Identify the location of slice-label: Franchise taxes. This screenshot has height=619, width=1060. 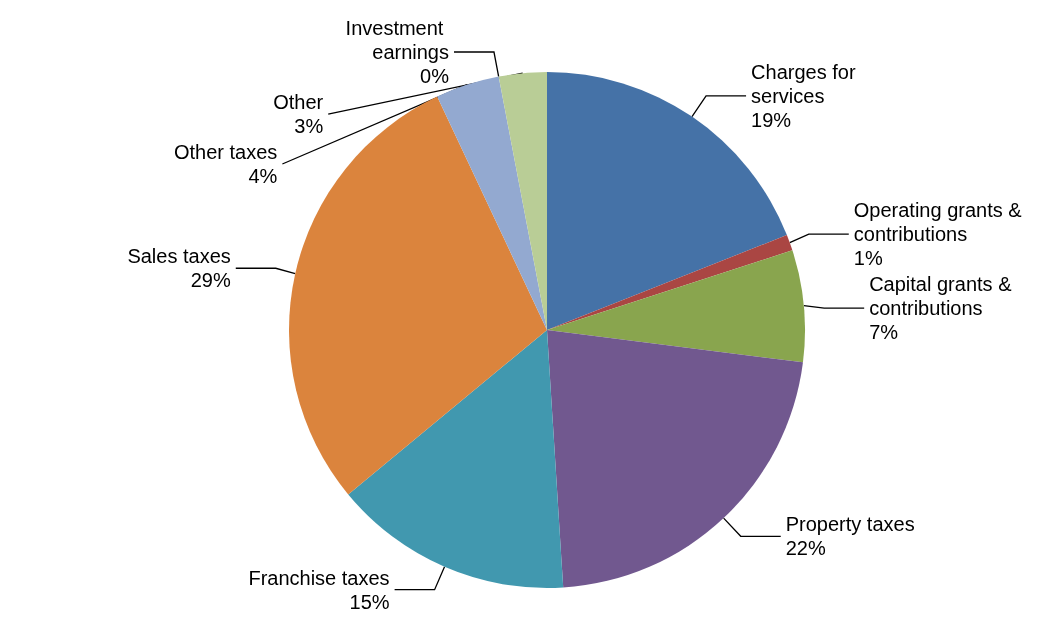
(319, 577).